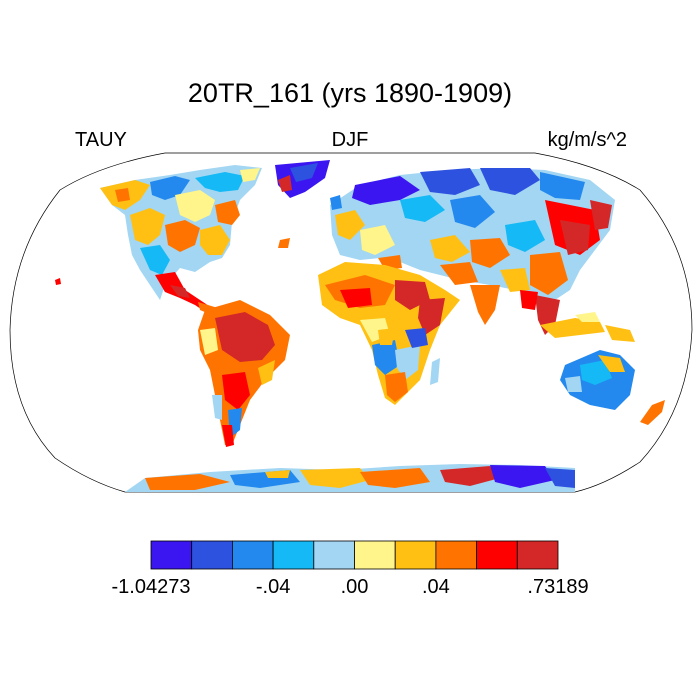  Describe the element at coordinates (597, 380) in the screenshot. I see `australia` at that location.